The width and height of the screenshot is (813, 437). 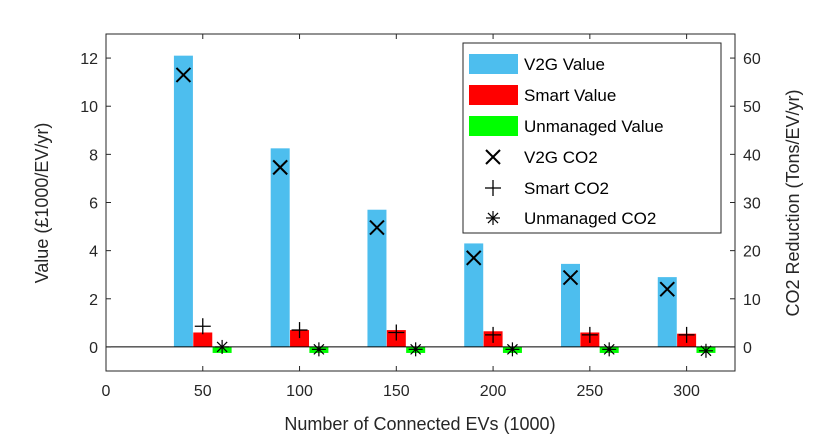 What do you see at coordinates (493, 188) in the screenshot?
I see `legend-marker-smart-co2` at bounding box center [493, 188].